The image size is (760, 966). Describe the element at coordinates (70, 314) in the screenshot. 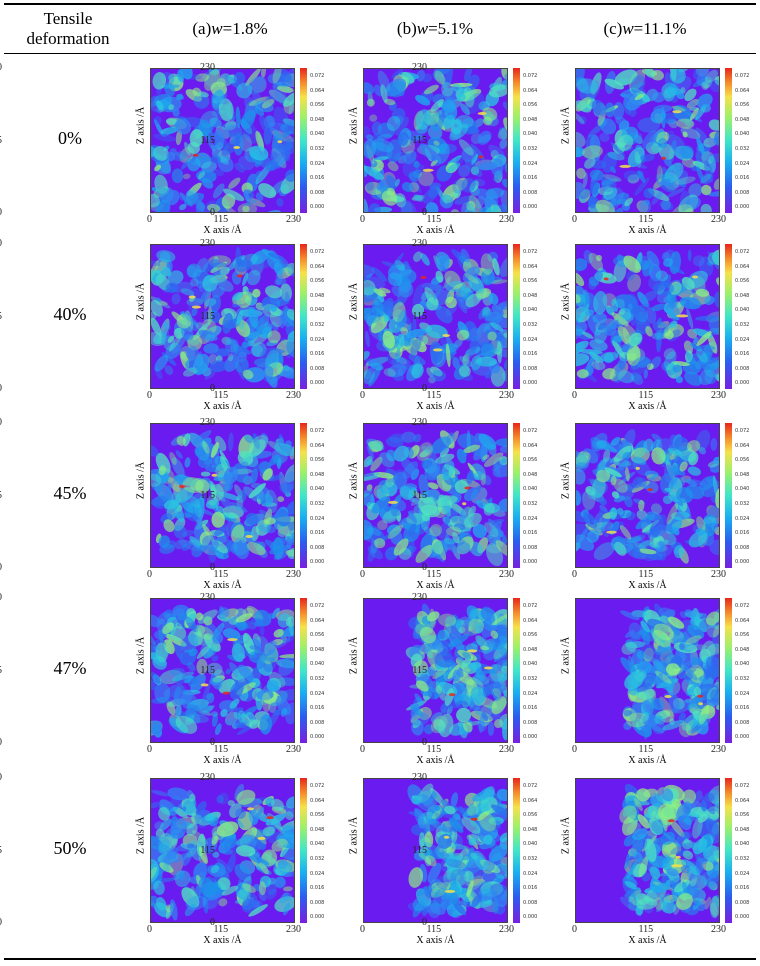

I see `row-label: 40%` at that location.